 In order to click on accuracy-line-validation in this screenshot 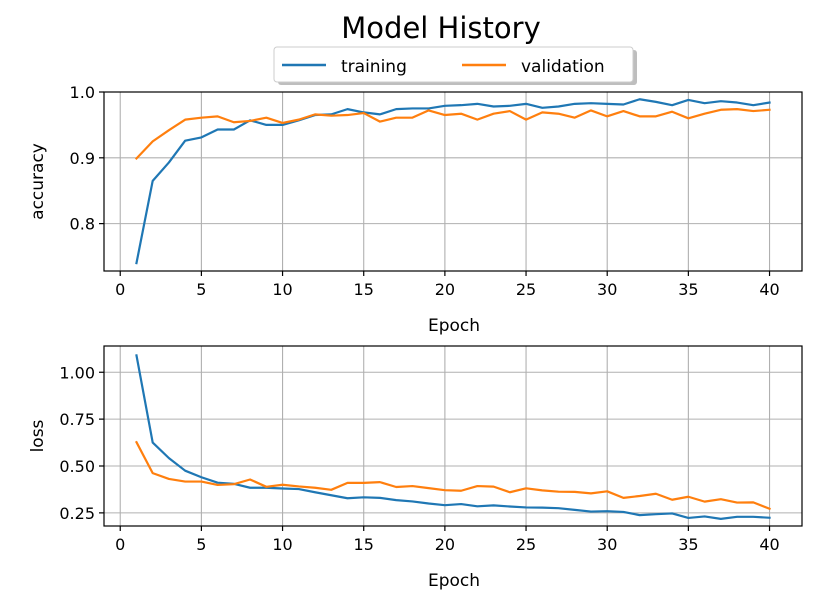, I will do `click(452, 134)`.